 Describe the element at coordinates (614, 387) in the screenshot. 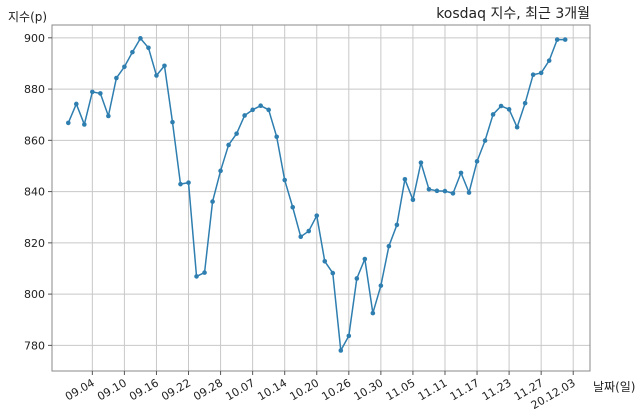

I see `x-axis-label: 날짜(일)` at that location.